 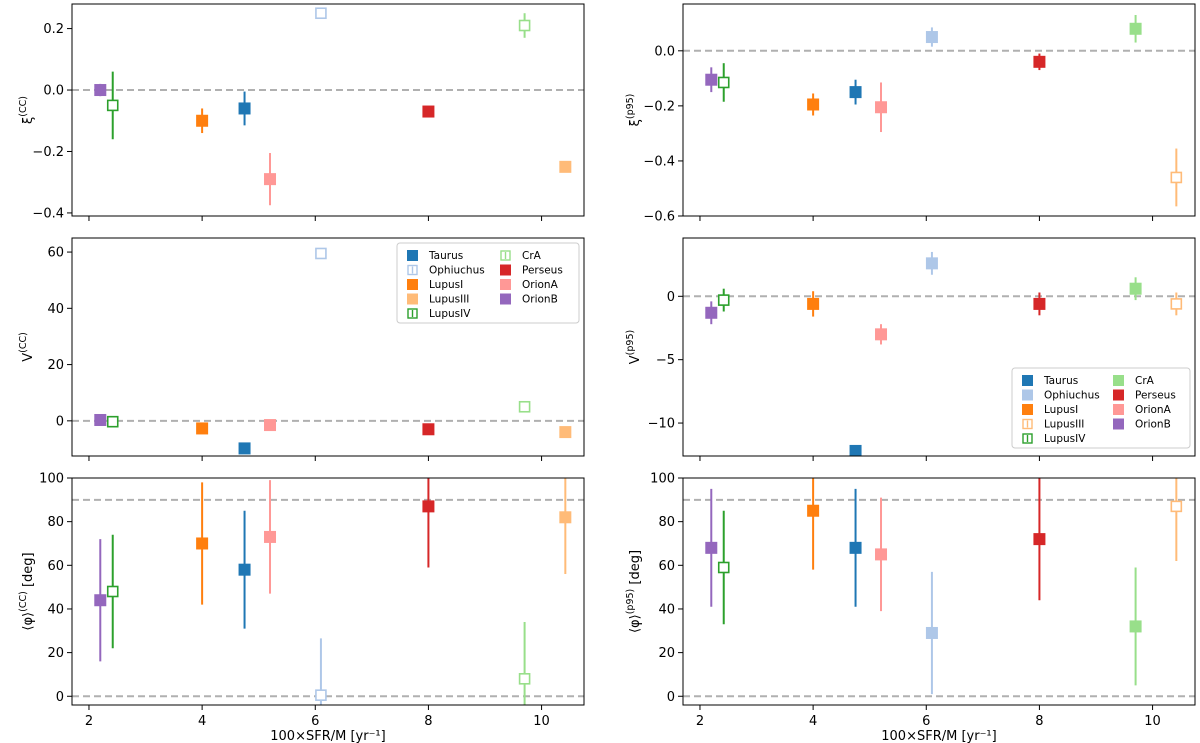 I want to click on legend-label-OrionA: OrionA, so click(x=1153, y=410).